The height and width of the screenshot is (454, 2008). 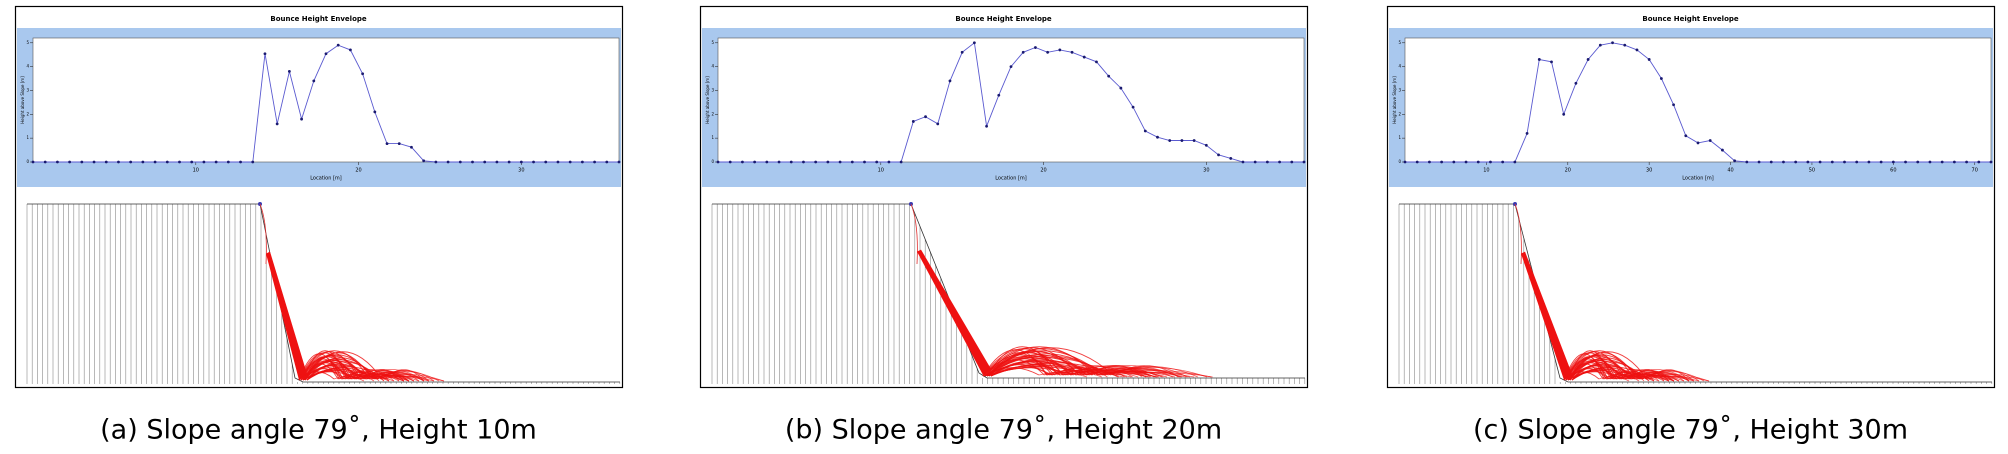 What do you see at coordinates (712, 137) in the screenshot?
I see `y-tick-label: 1` at bounding box center [712, 137].